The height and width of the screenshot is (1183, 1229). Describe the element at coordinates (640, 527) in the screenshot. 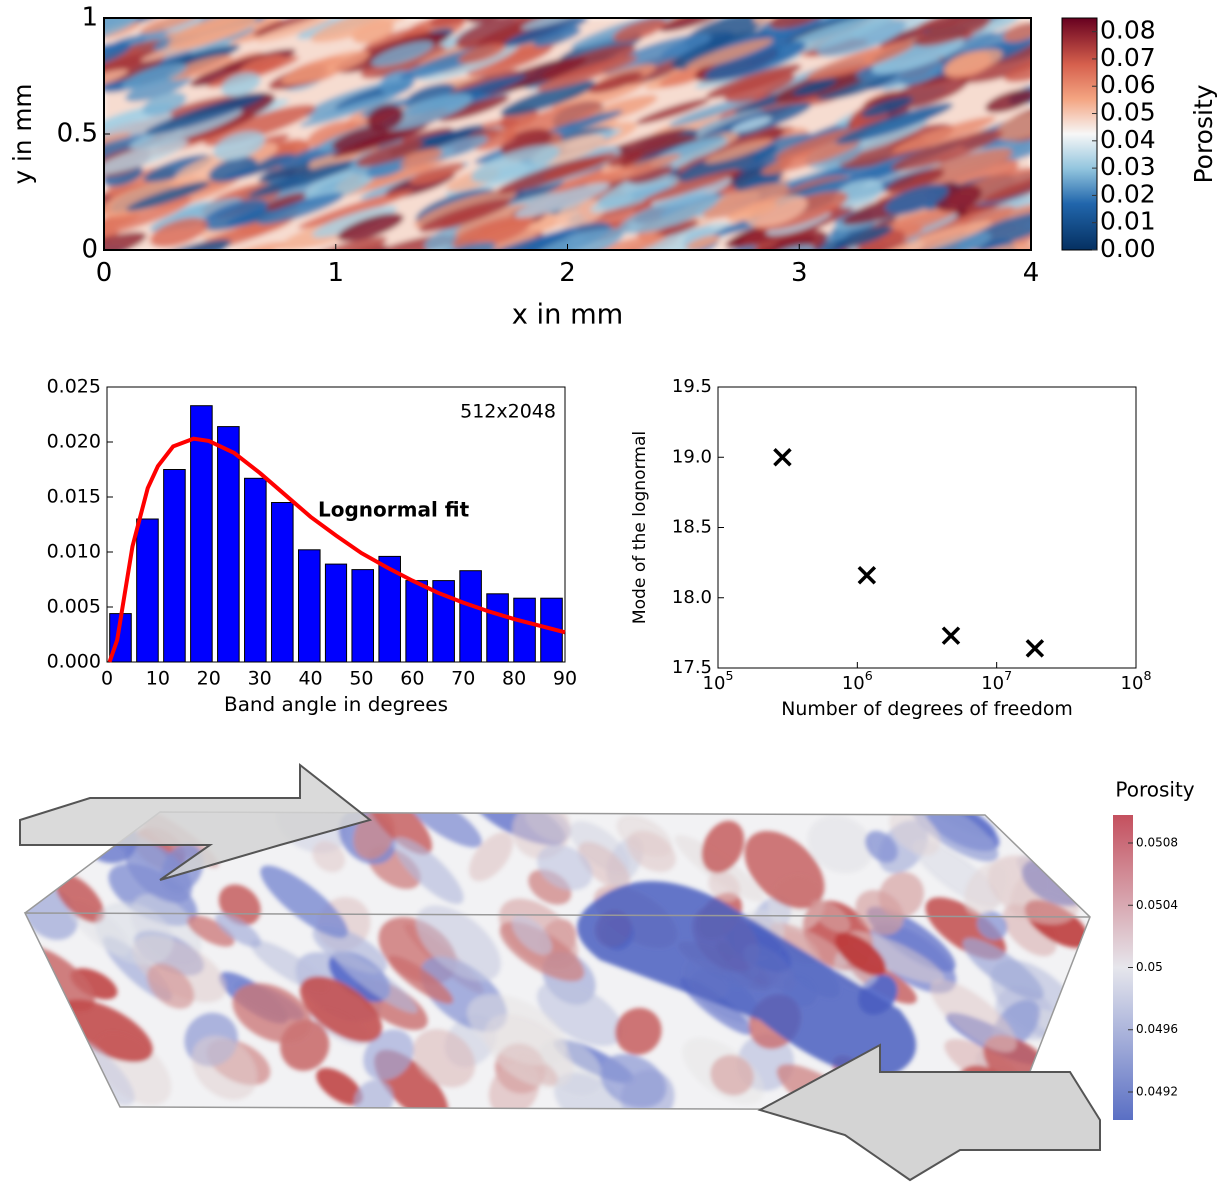

I see `y-axis-label: Mode of the lognormal` at that location.